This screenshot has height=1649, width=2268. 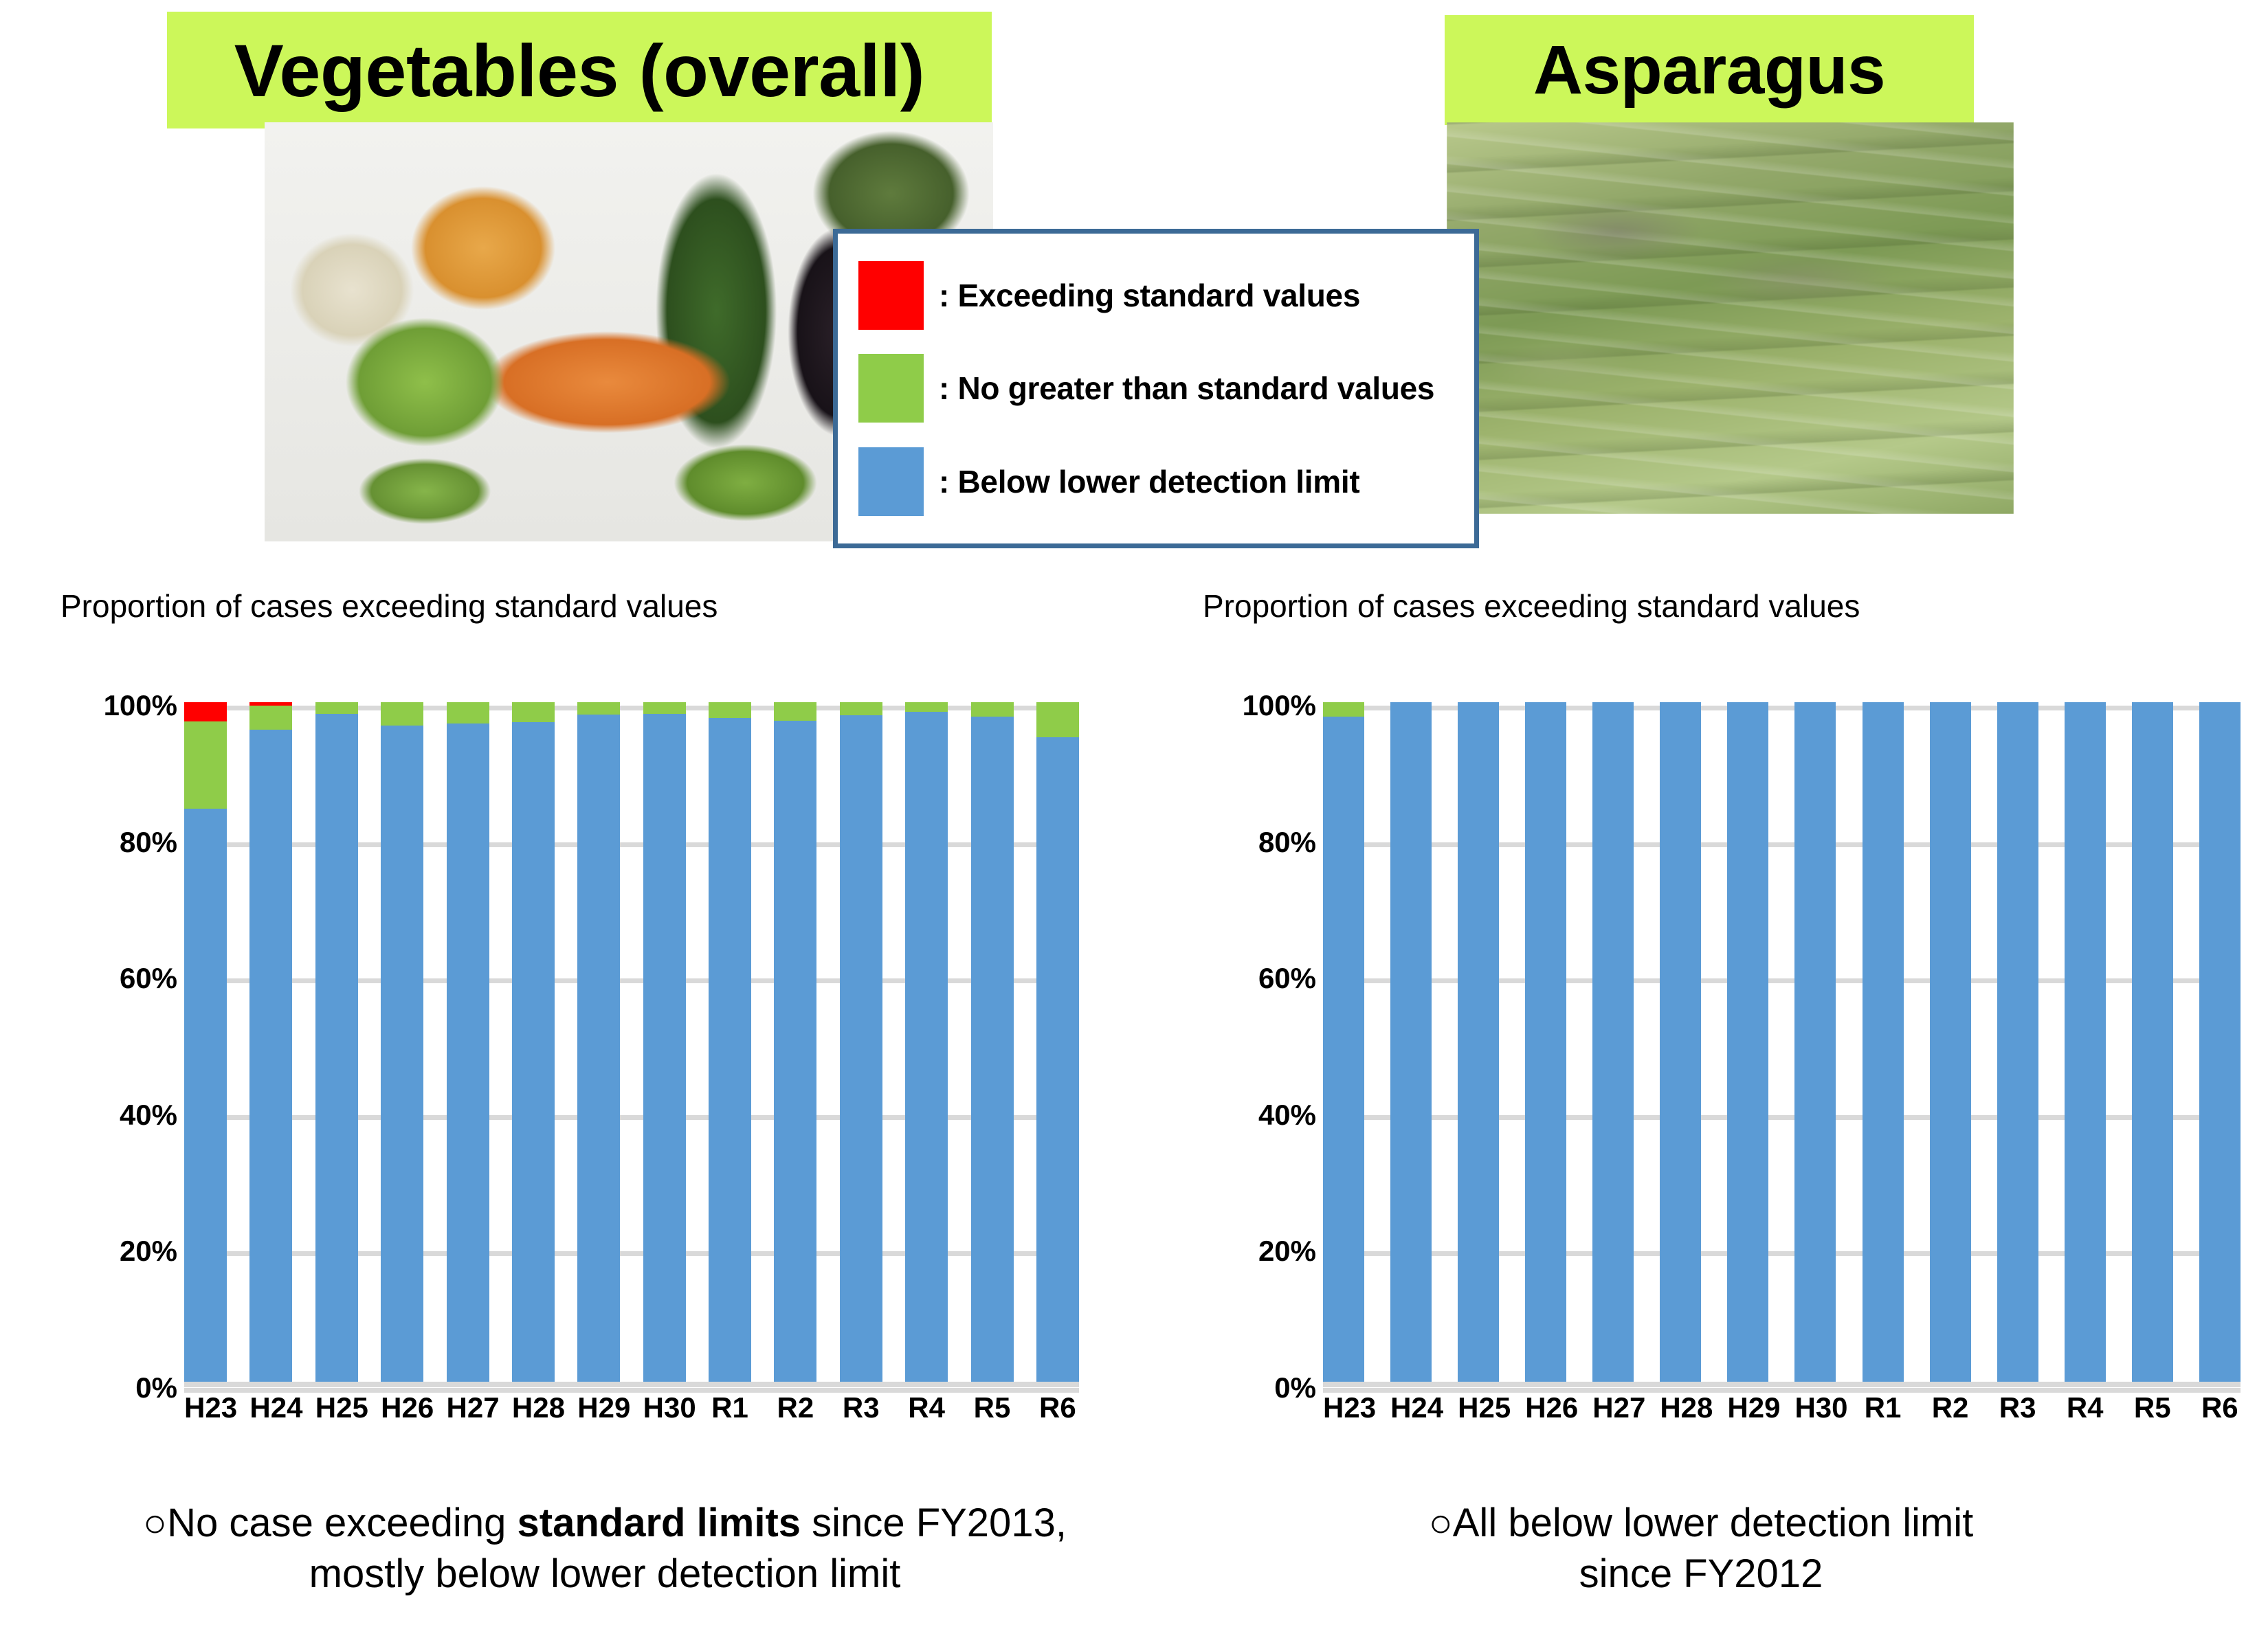 What do you see at coordinates (1350, 1407) in the screenshot?
I see `x-tick-label-H23: H23` at bounding box center [1350, 1407].